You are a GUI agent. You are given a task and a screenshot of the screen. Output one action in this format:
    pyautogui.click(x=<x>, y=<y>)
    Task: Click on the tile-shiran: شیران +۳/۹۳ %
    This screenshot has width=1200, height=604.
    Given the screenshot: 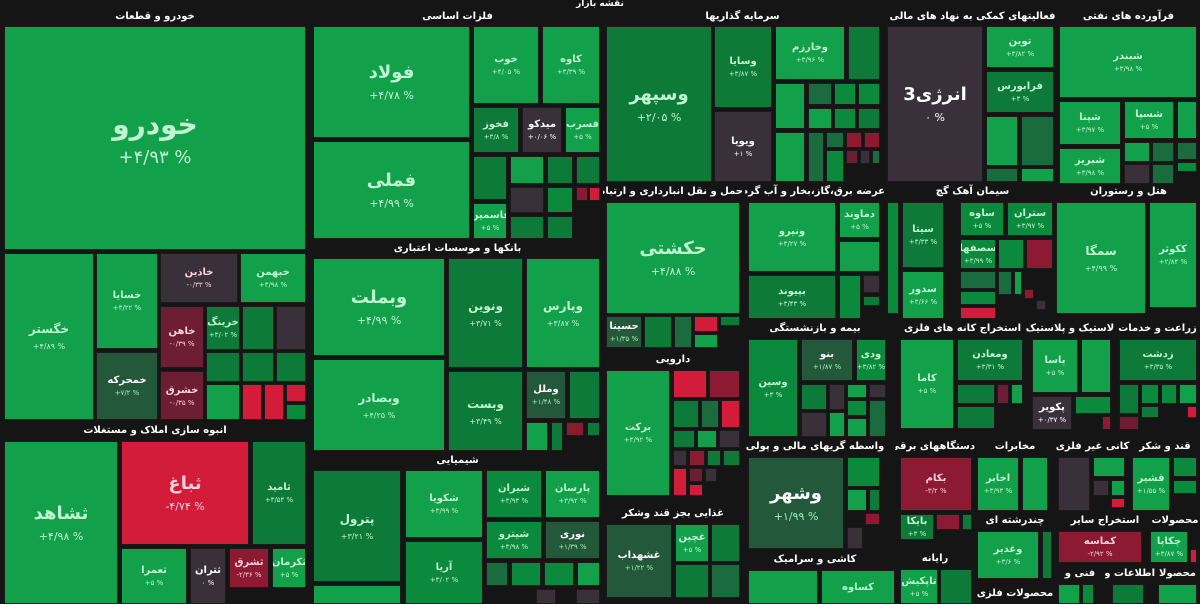 What is the action you would take?
    pyautogui.click(x=514, y=494)
    